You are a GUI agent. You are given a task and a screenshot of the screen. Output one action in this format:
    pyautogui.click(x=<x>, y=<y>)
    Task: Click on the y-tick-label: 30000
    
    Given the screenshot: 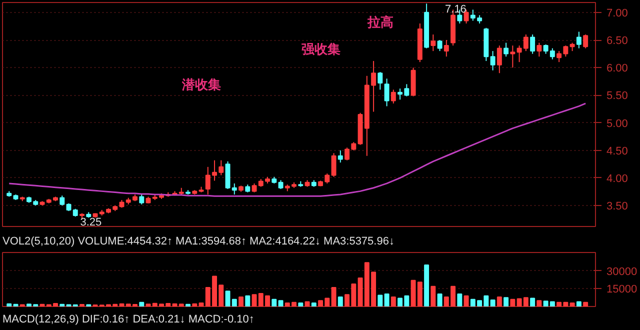 What is the action you would take?
    pyautogui.click(x=622, y=272)
    